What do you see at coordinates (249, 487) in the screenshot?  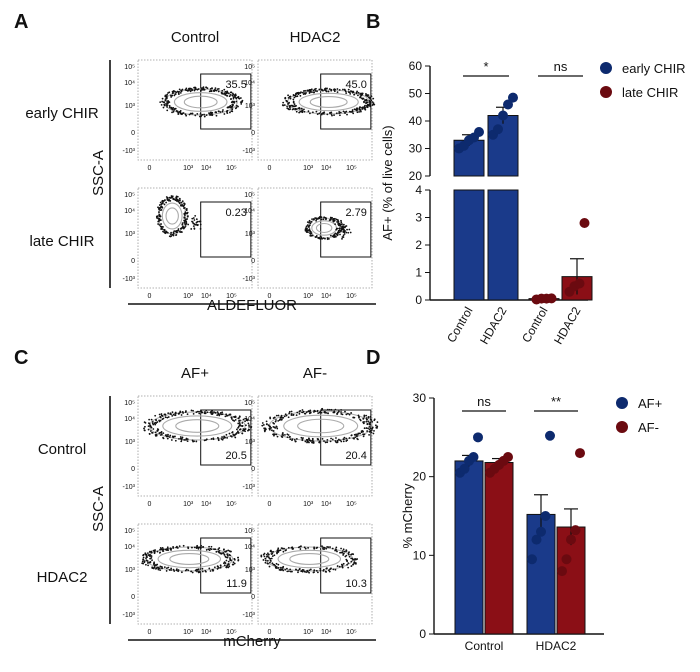 I see `y-tick-label: -10³` at bounding box center [249, 487].